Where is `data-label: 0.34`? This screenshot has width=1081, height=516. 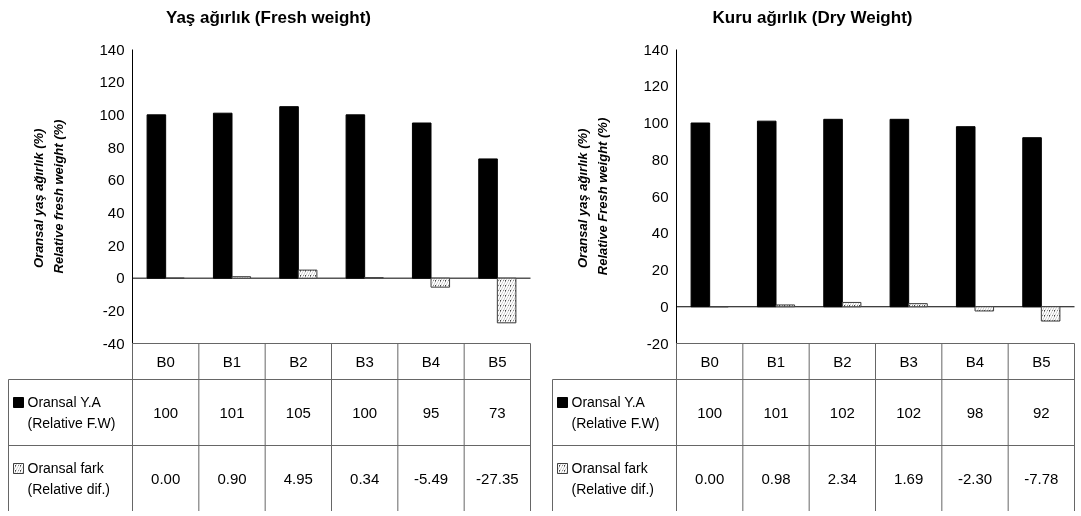 data-label: 0.34 is located at coordinates (365, 478).